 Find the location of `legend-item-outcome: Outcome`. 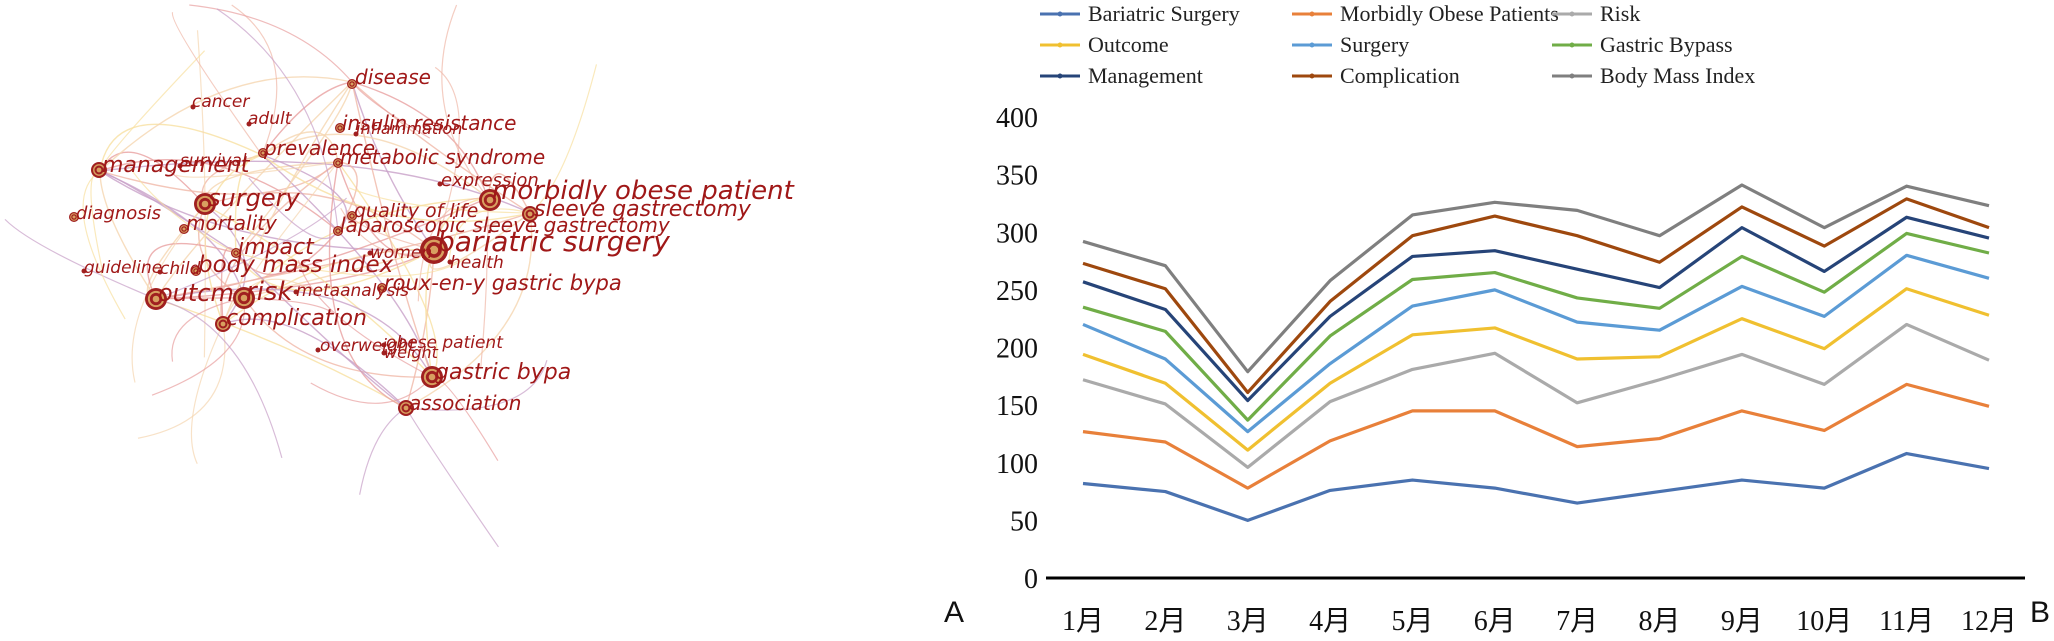

legend-item-outcome: Outcome is located at coordinates (1104, 44).